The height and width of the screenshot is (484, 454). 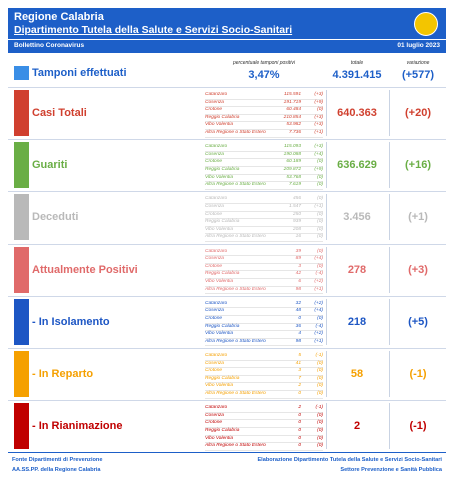 I want to click on bulletin-label: Bollettino Coronavirus, so click(x=49, y=45).